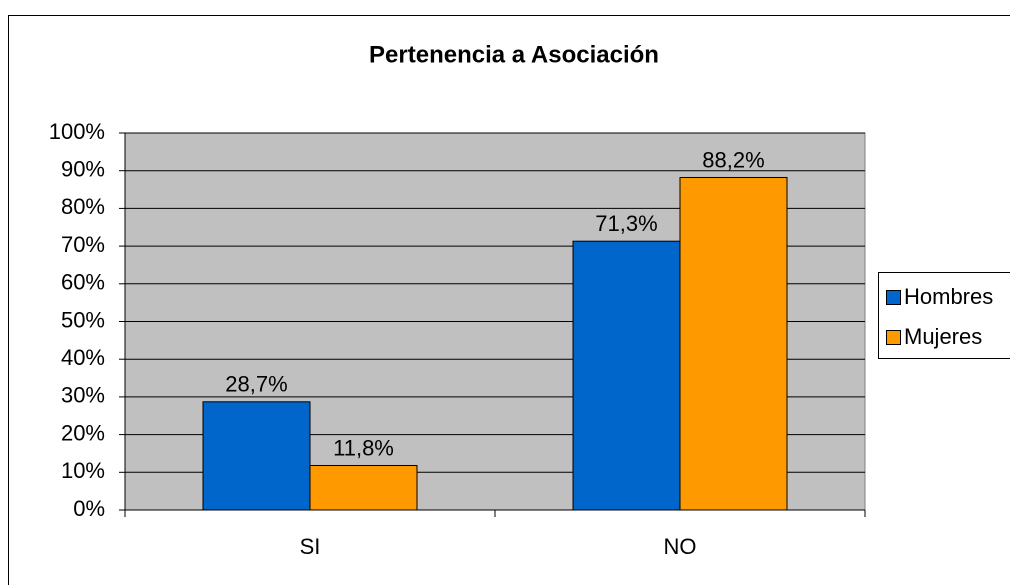  Describe the element at coordinates (514, 54) in the screenshot. I see `chart-title: Pertenencia a Asociación` at that location.